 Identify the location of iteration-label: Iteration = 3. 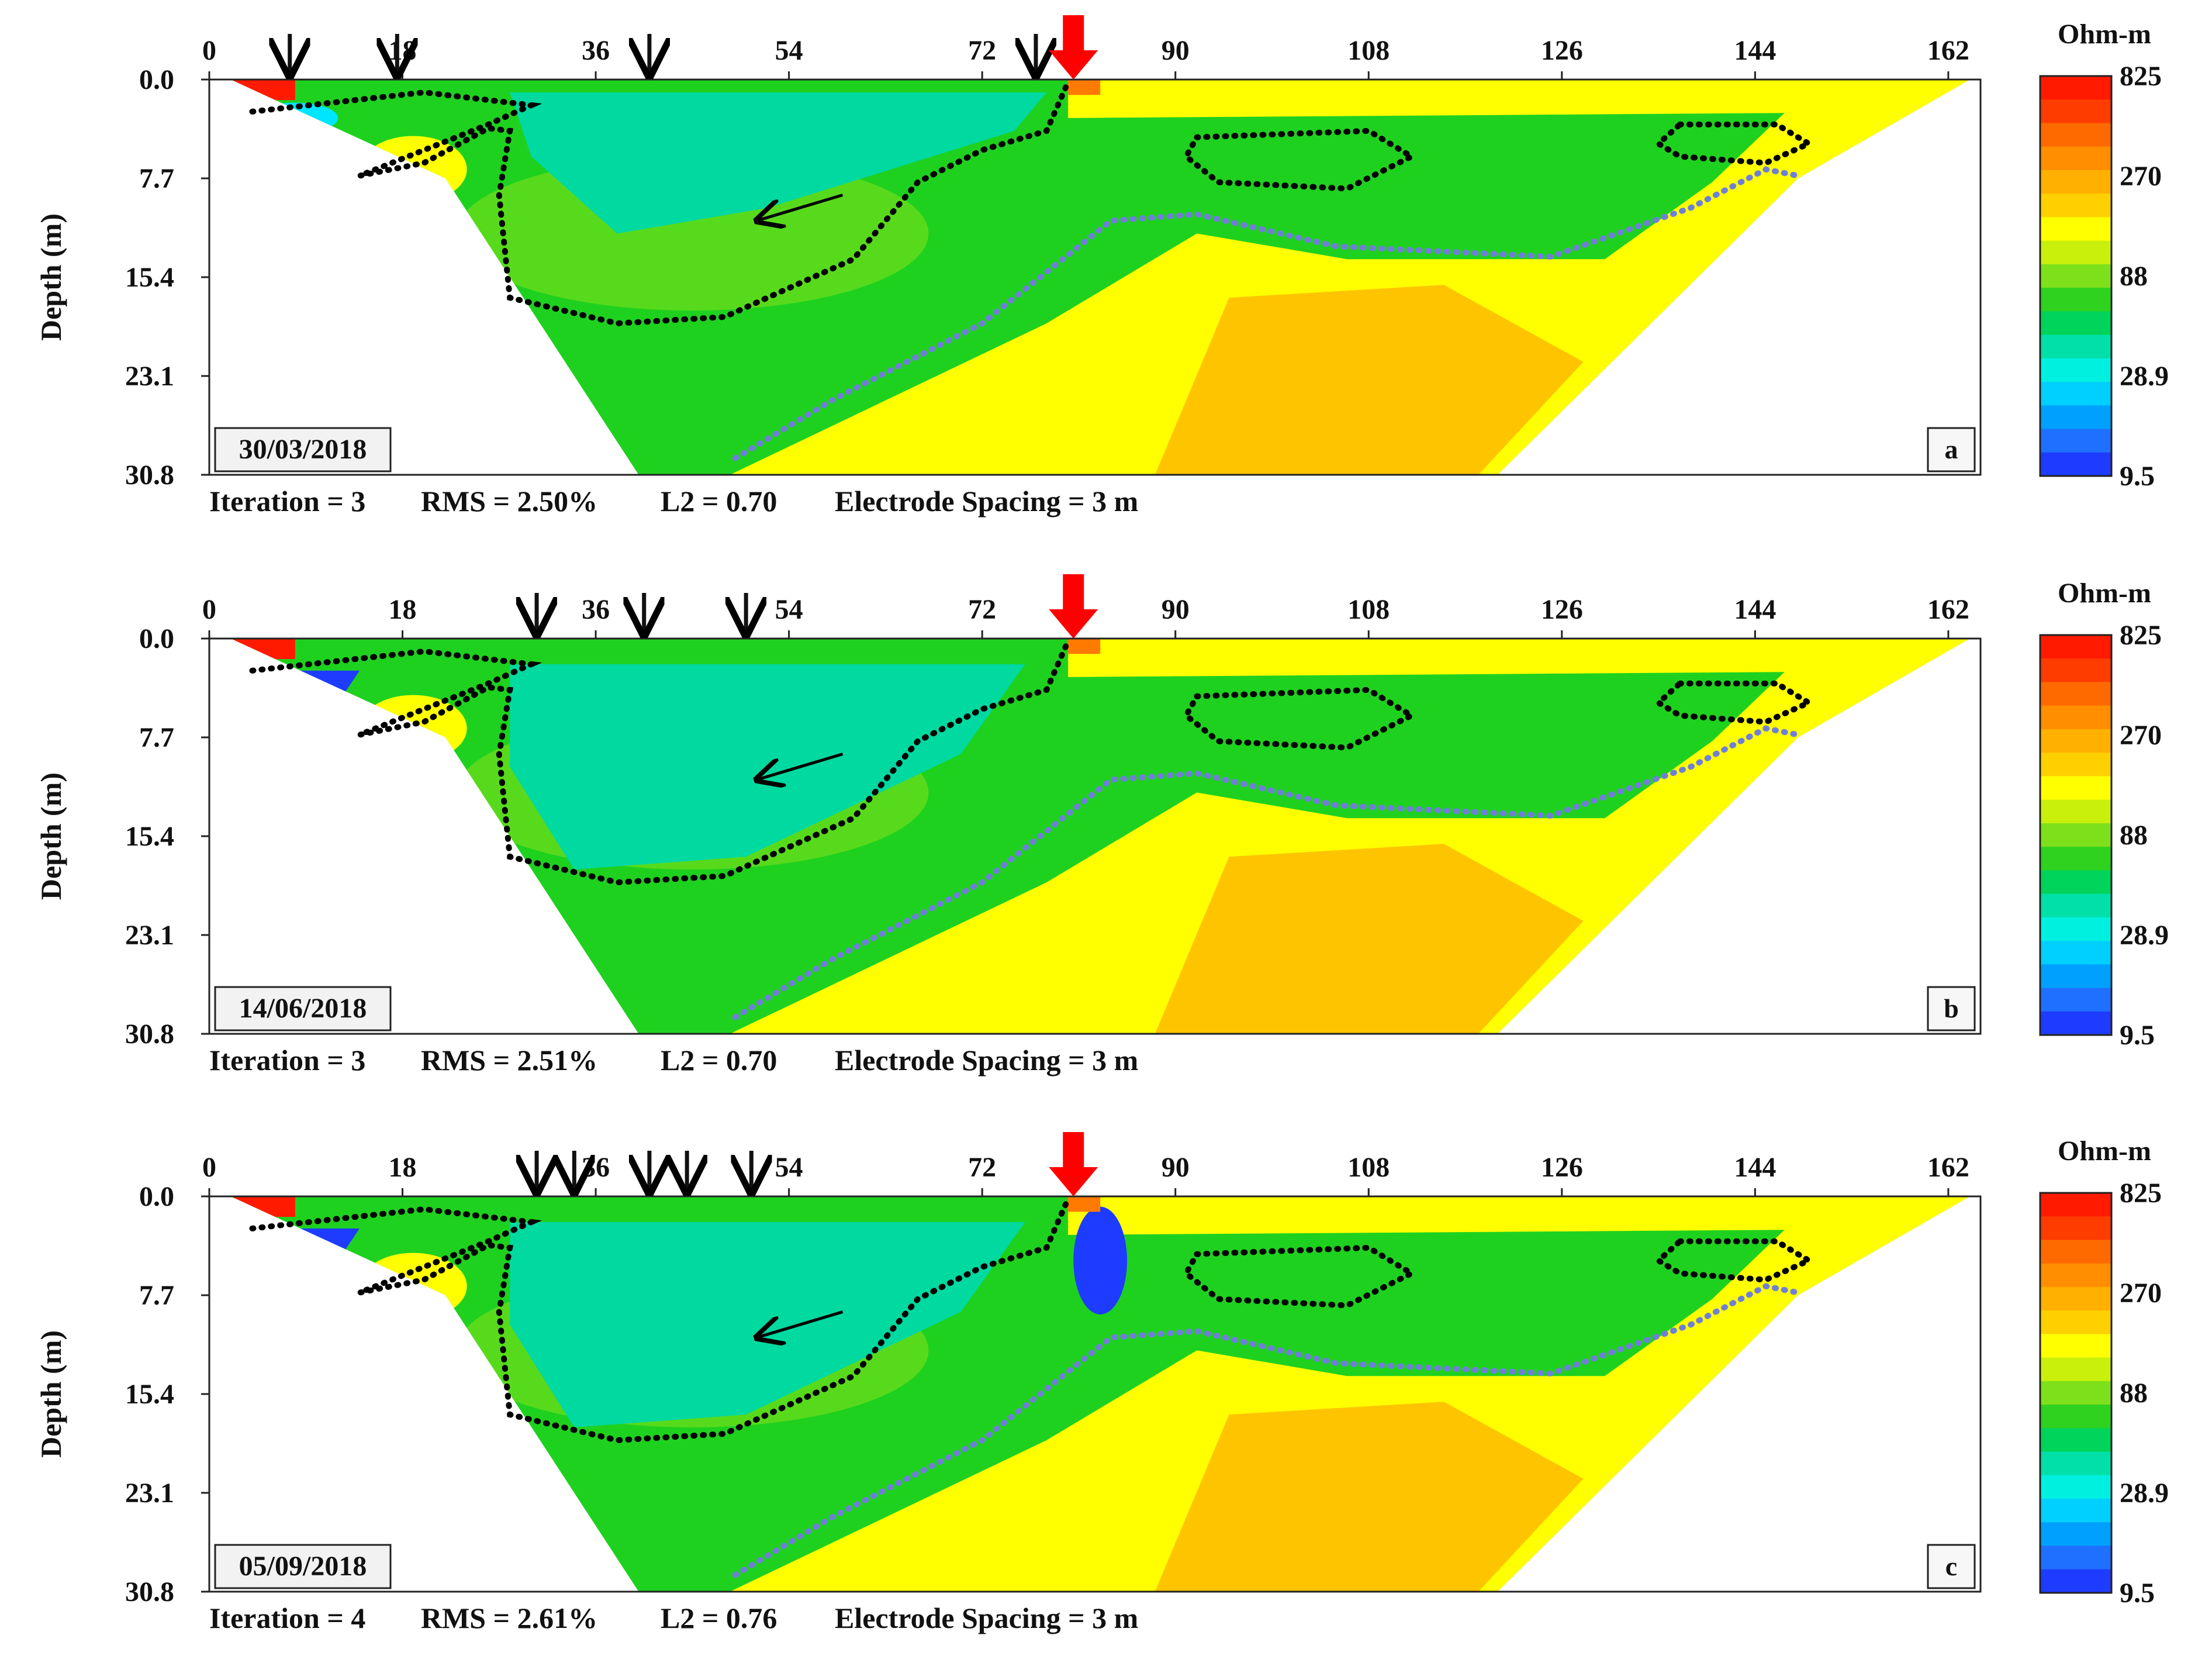
(287, 1060).